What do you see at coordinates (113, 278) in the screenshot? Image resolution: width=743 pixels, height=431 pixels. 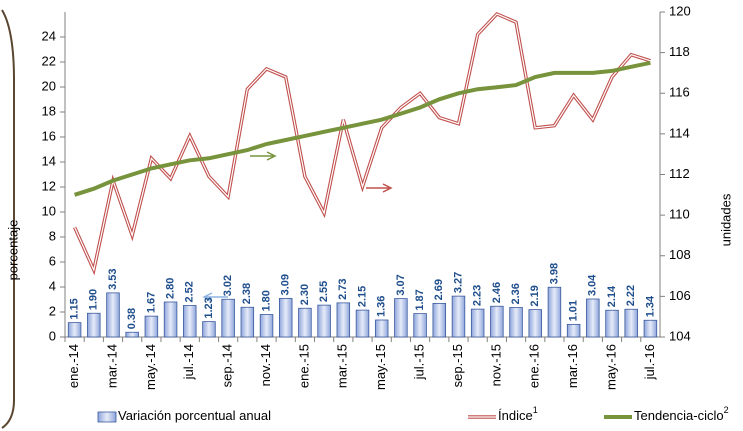 I see `data-label: 3.53` at bounding box center [113, 278].